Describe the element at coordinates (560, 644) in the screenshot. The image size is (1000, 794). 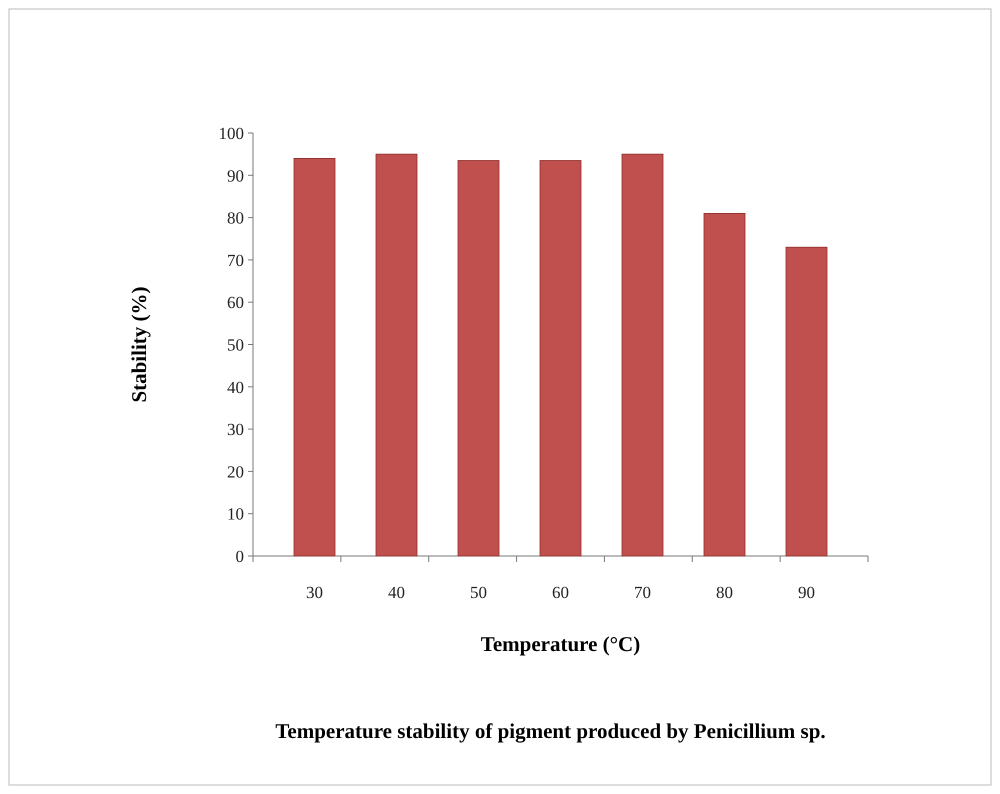
I see `x-axis-title: Temperature (°C)` at that location.